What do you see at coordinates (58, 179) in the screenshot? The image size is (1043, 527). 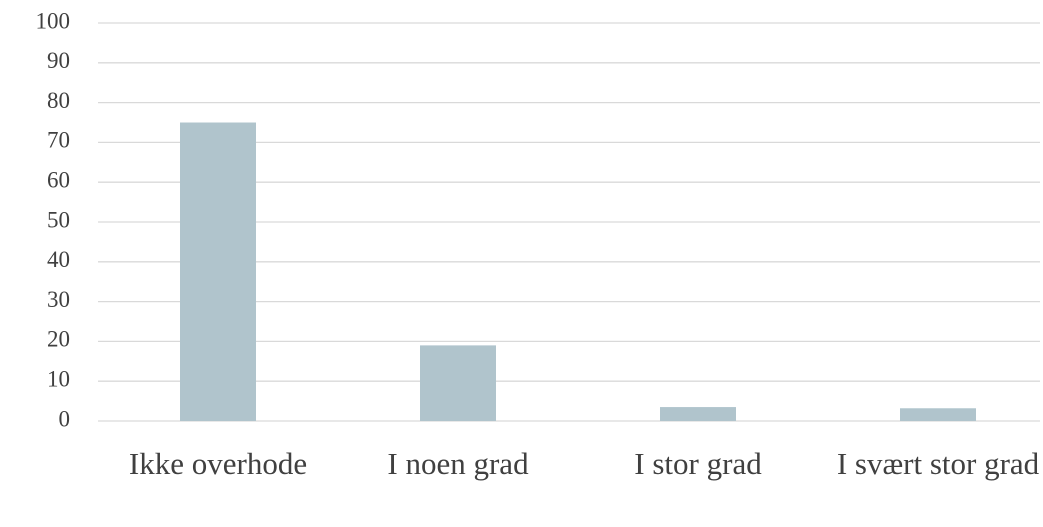 I see `y-tick-label: 60` at bounding box center [58, 179].